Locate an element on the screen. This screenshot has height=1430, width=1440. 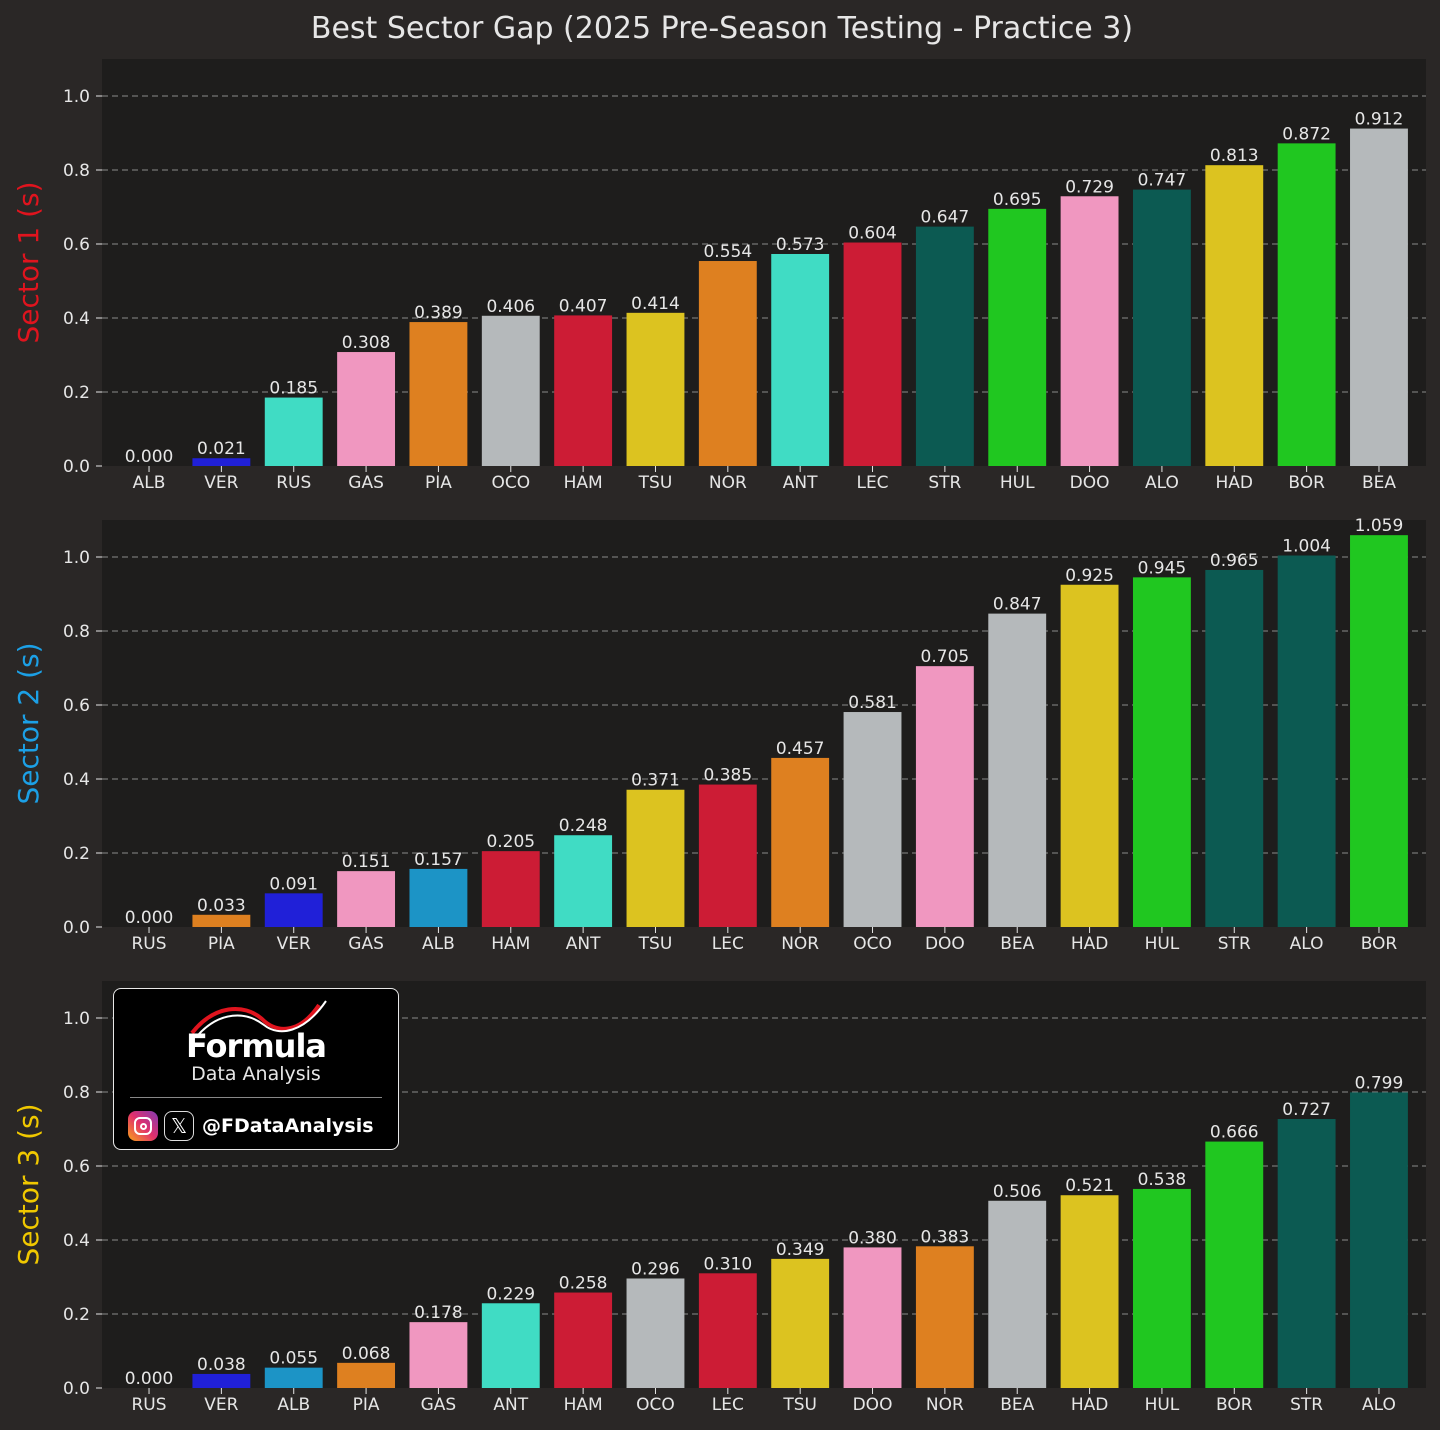
data-label: 0.729 is located at coordinates (1089, 187).